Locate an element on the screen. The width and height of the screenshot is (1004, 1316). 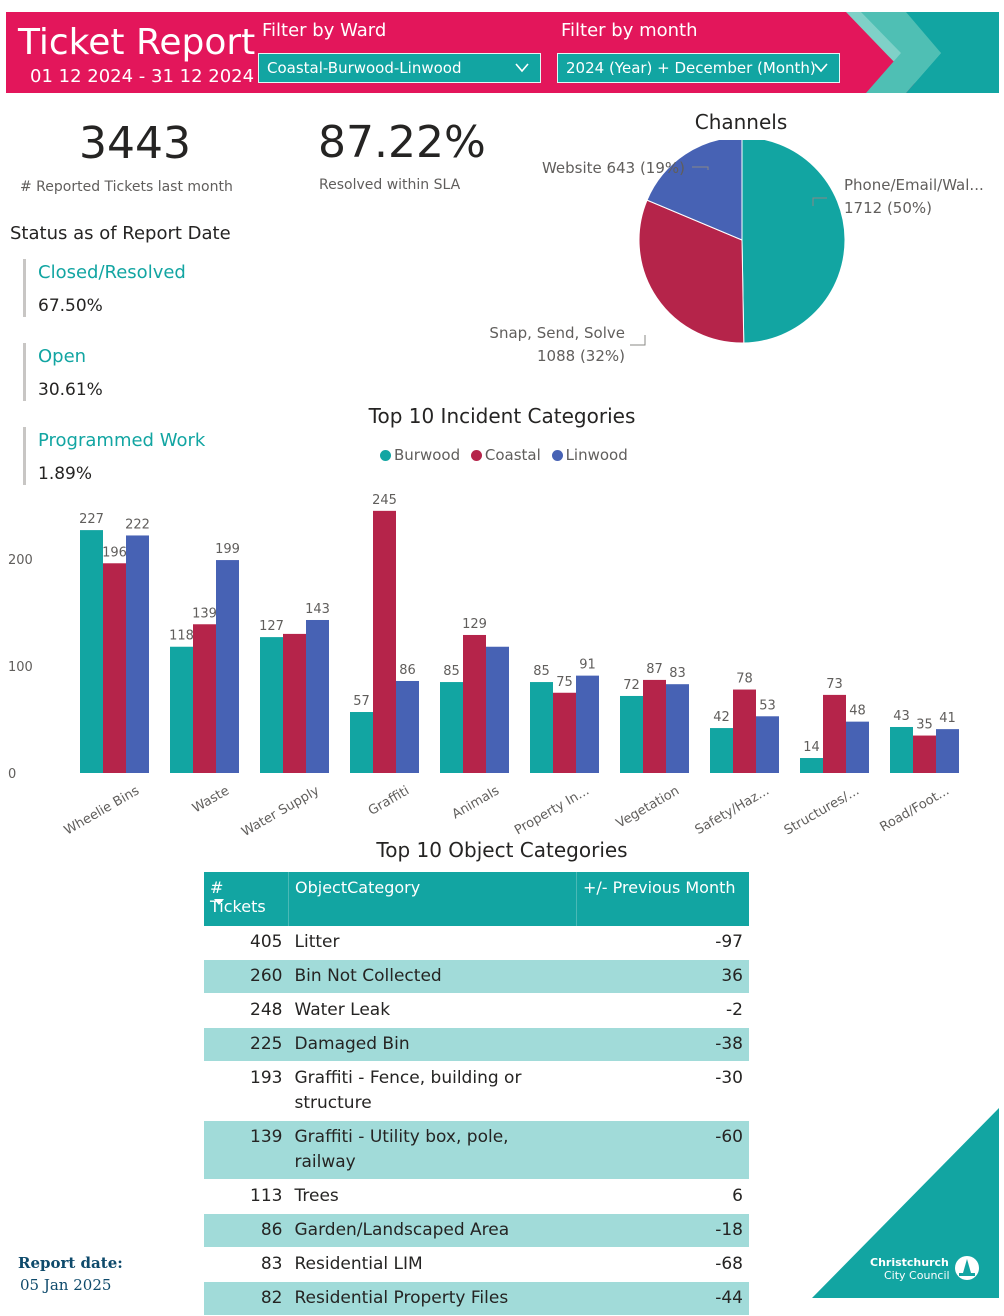
table-row: 82 Residential Property Files -44 is located at coordinates (476, 1298).